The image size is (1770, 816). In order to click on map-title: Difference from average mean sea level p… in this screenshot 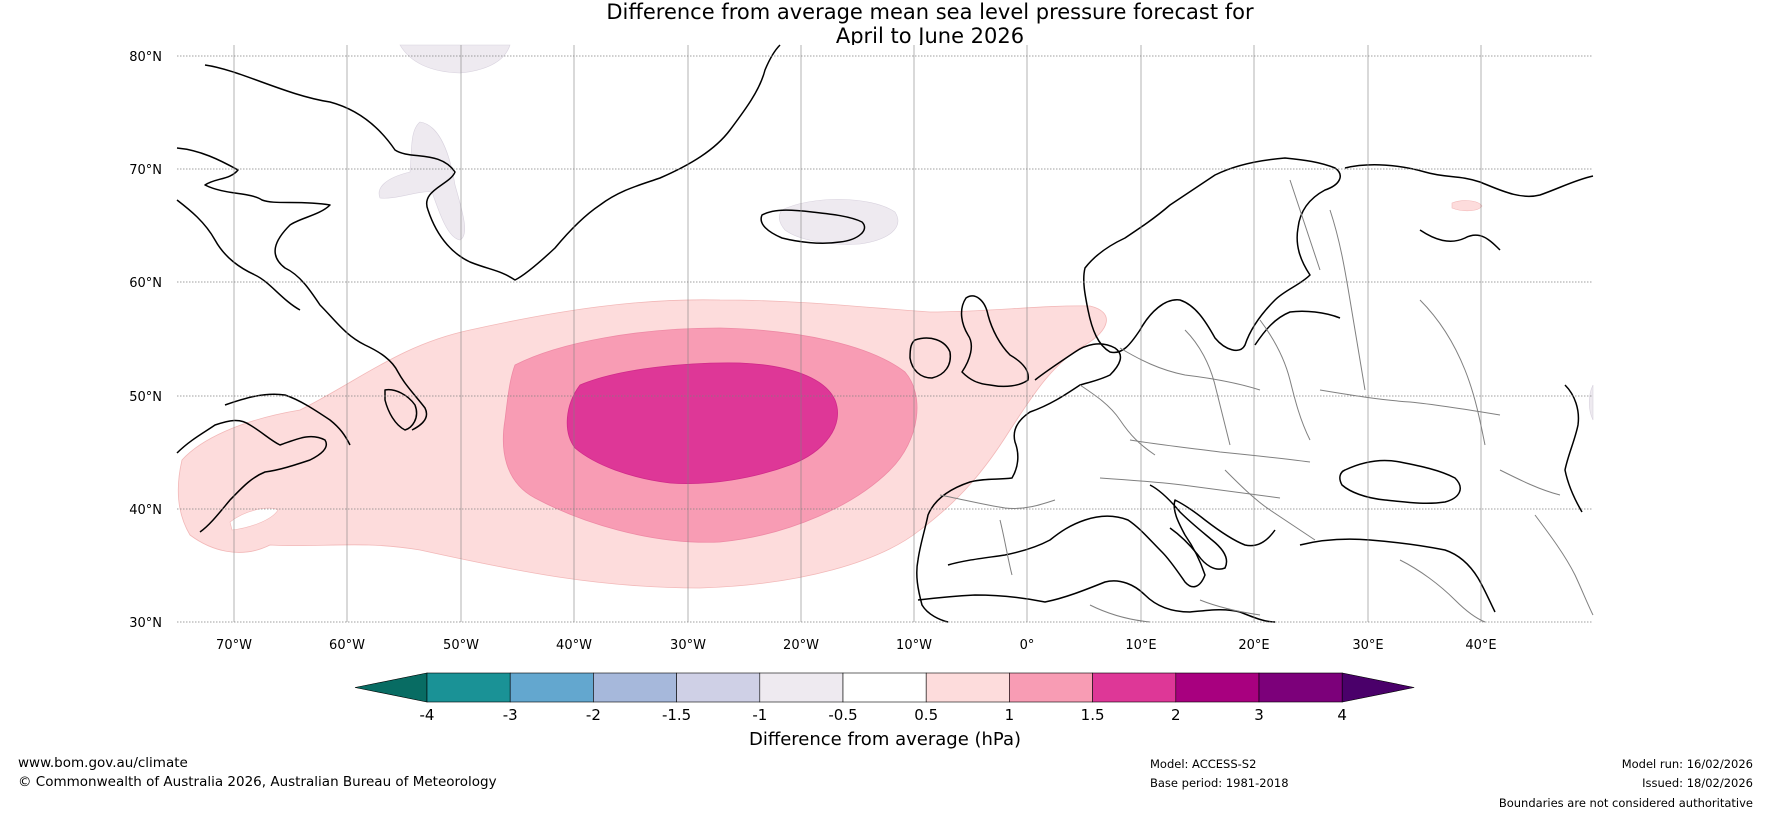, I will do `click(885, 24)`.